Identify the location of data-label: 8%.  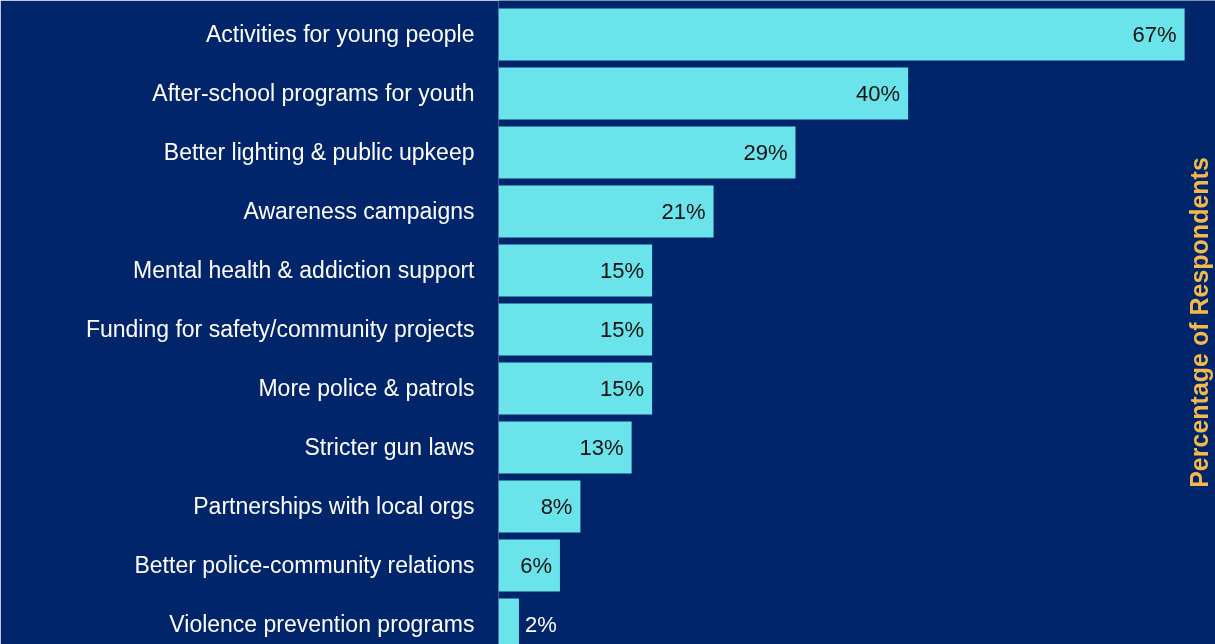
(556, 506).